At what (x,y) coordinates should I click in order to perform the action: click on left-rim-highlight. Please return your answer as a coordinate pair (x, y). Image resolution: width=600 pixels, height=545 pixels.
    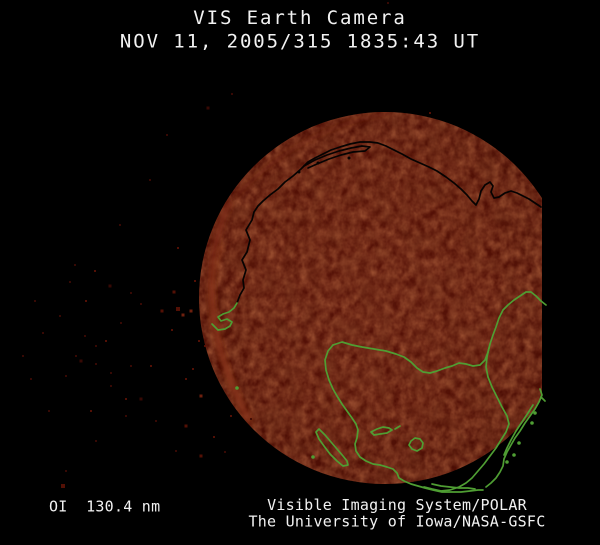
    Looking at the image, I should click on (232, 337).